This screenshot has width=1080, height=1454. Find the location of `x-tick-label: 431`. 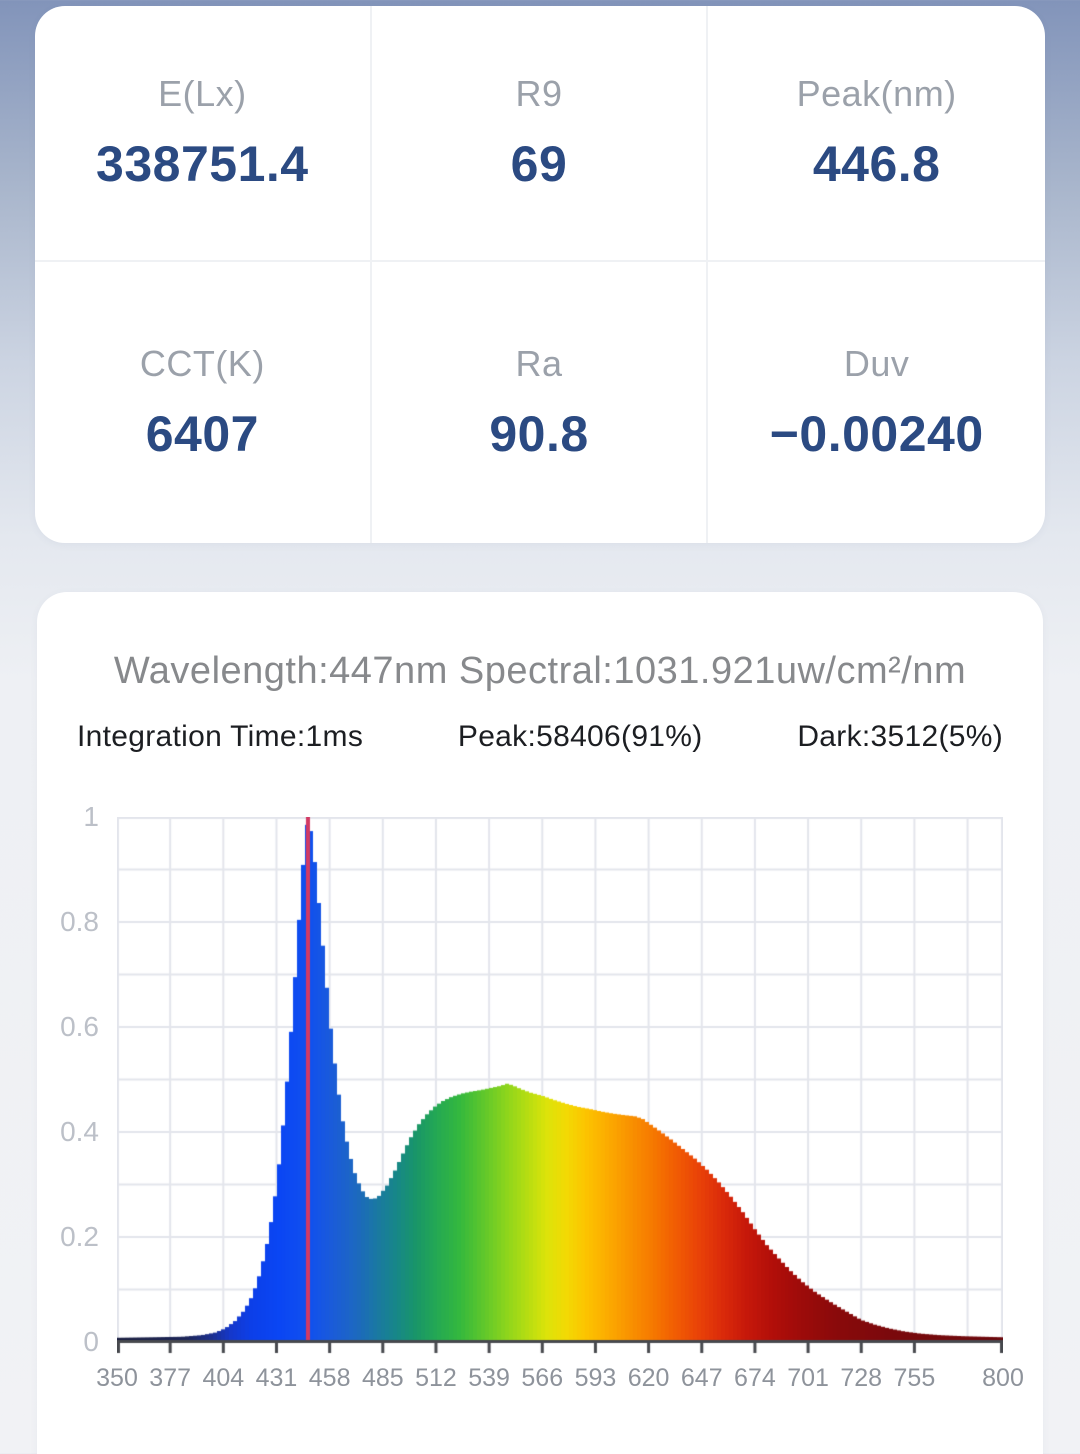

x-tick-label: 431 is located at coordinates (276, 1378).